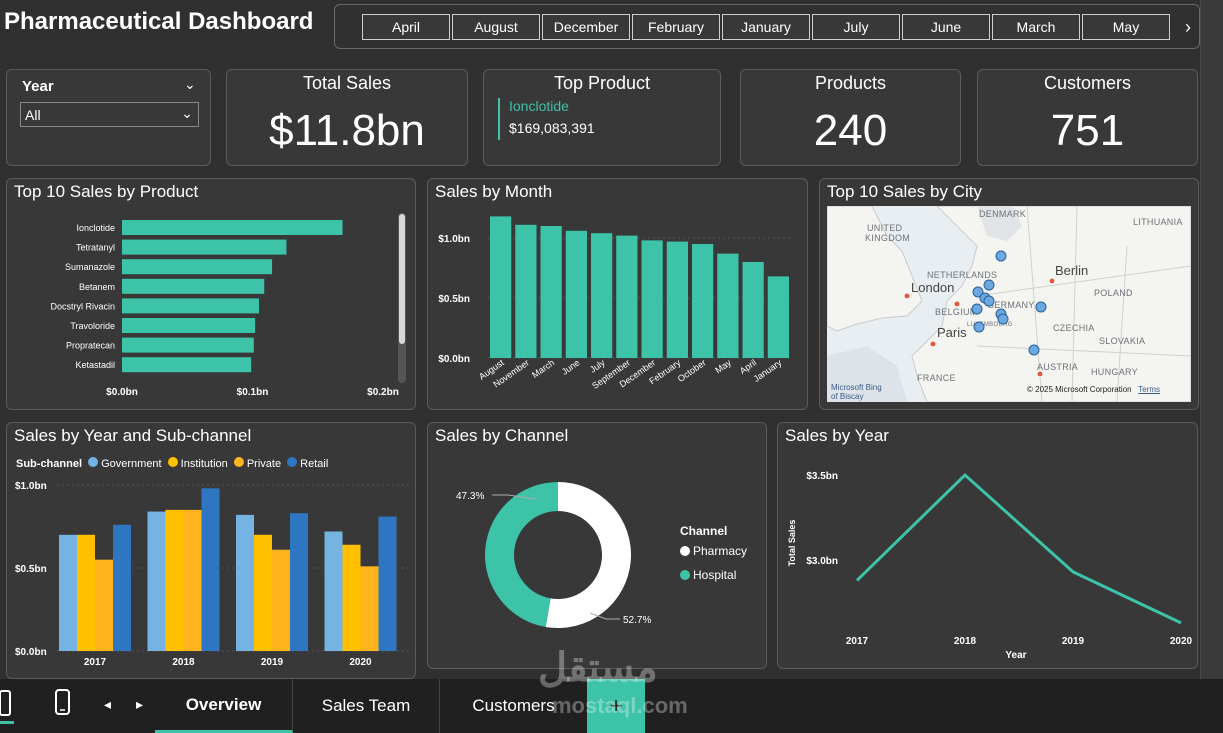 The image size is (1223, 733). I want to click on bay-label: of Biscay, so click(847, 396).